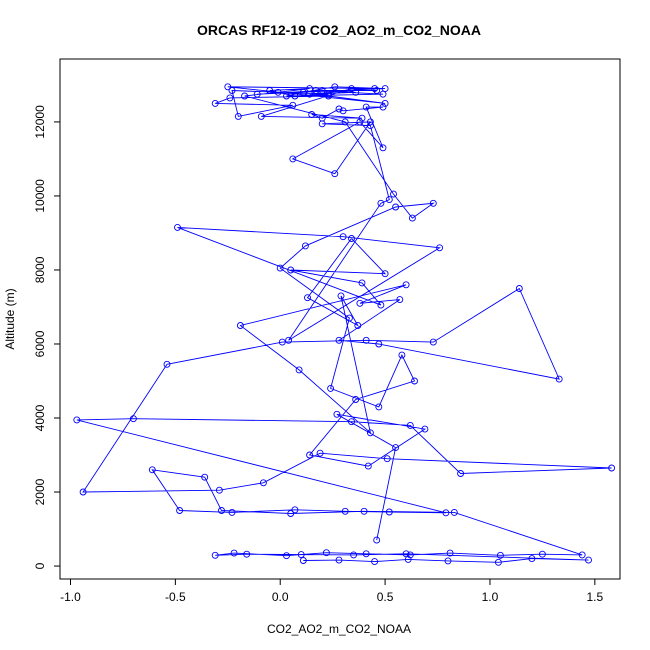 The width and height of the screenshot is (650, 650). What do you see at coordinates (10, 318) in the screenshot?
I see `y-axis-label: Altitude (m)` at bounding box center [10, 318].